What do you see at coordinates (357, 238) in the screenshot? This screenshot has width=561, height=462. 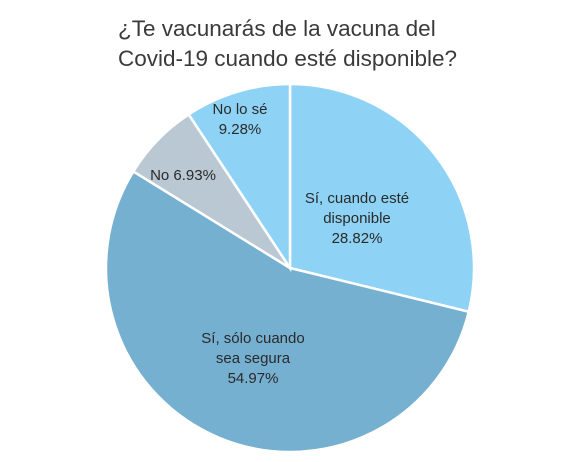 I see `slice-label-0-line-2: 28.82%` at bounding box center [357, 238].